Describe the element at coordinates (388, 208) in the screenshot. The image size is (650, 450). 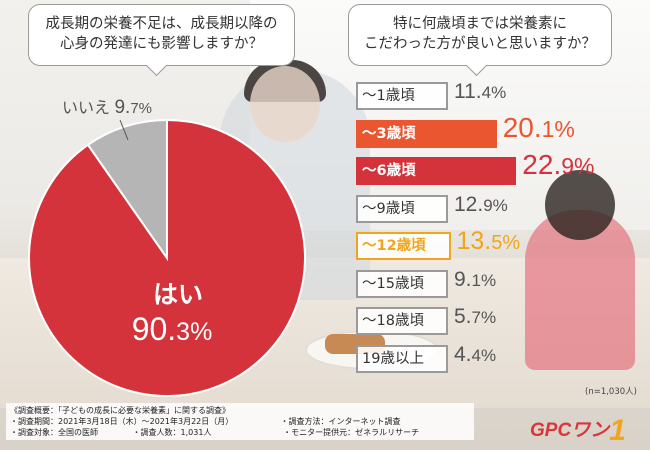
I see `bar-category-label: 〜9歳頃` at that location.